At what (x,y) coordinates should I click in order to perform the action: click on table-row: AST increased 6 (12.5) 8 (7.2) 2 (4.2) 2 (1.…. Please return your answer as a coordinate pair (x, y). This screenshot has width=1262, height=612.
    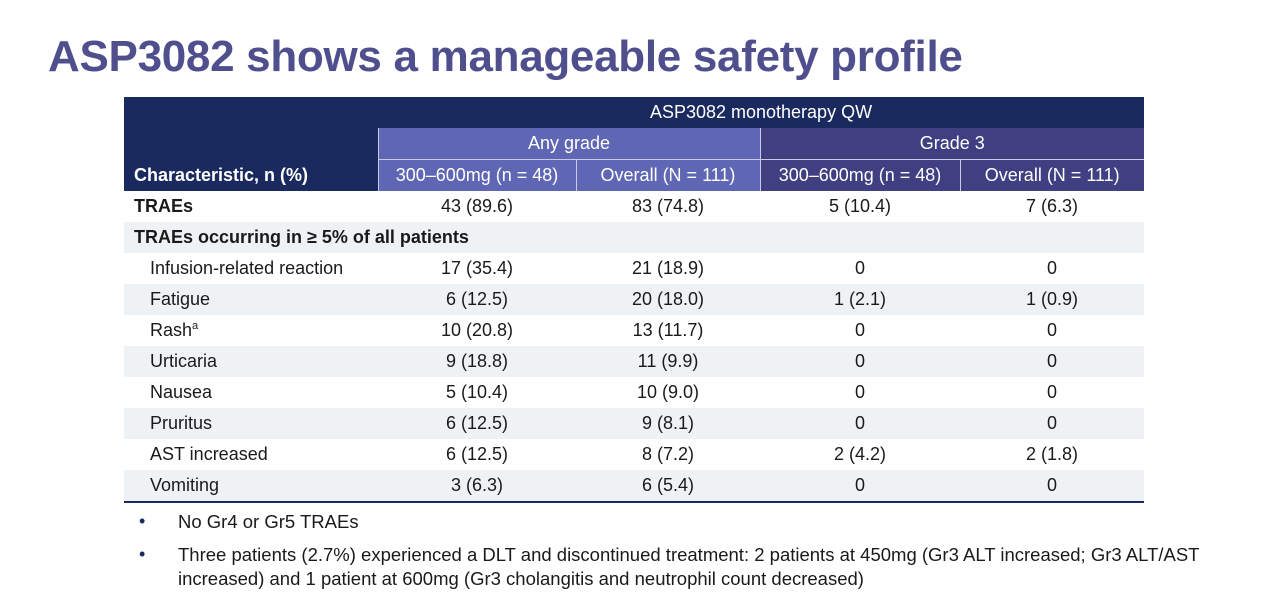
    Looking at the image, I should click on (634, 454).